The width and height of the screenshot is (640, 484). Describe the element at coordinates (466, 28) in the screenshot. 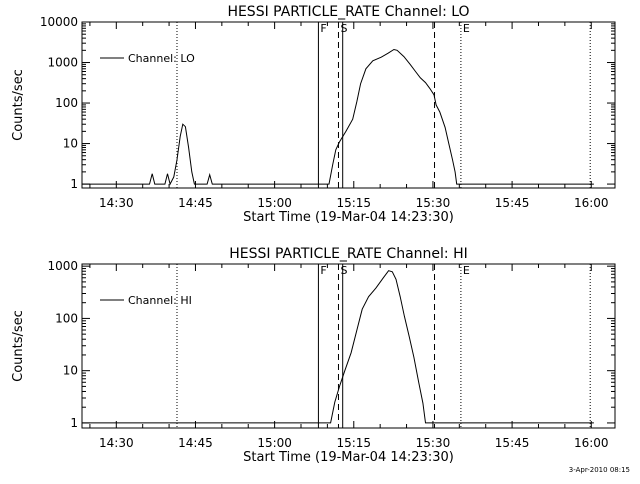

I see `panel-1-marker-e: E` at that location.